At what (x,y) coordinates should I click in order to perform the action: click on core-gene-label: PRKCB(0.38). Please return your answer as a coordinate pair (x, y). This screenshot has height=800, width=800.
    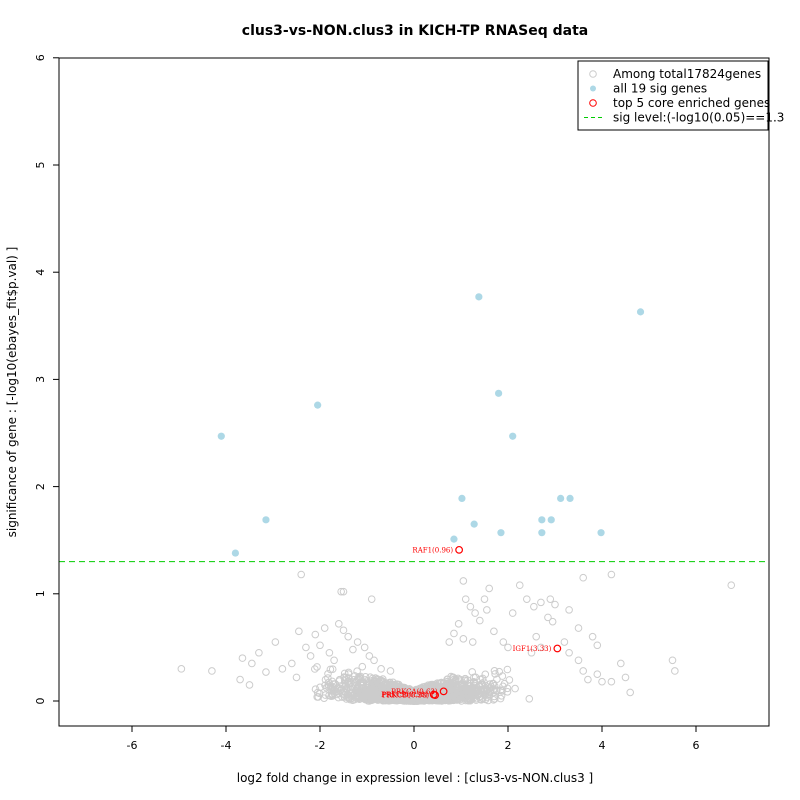
    Looking at the image, I should click on (404, 695).